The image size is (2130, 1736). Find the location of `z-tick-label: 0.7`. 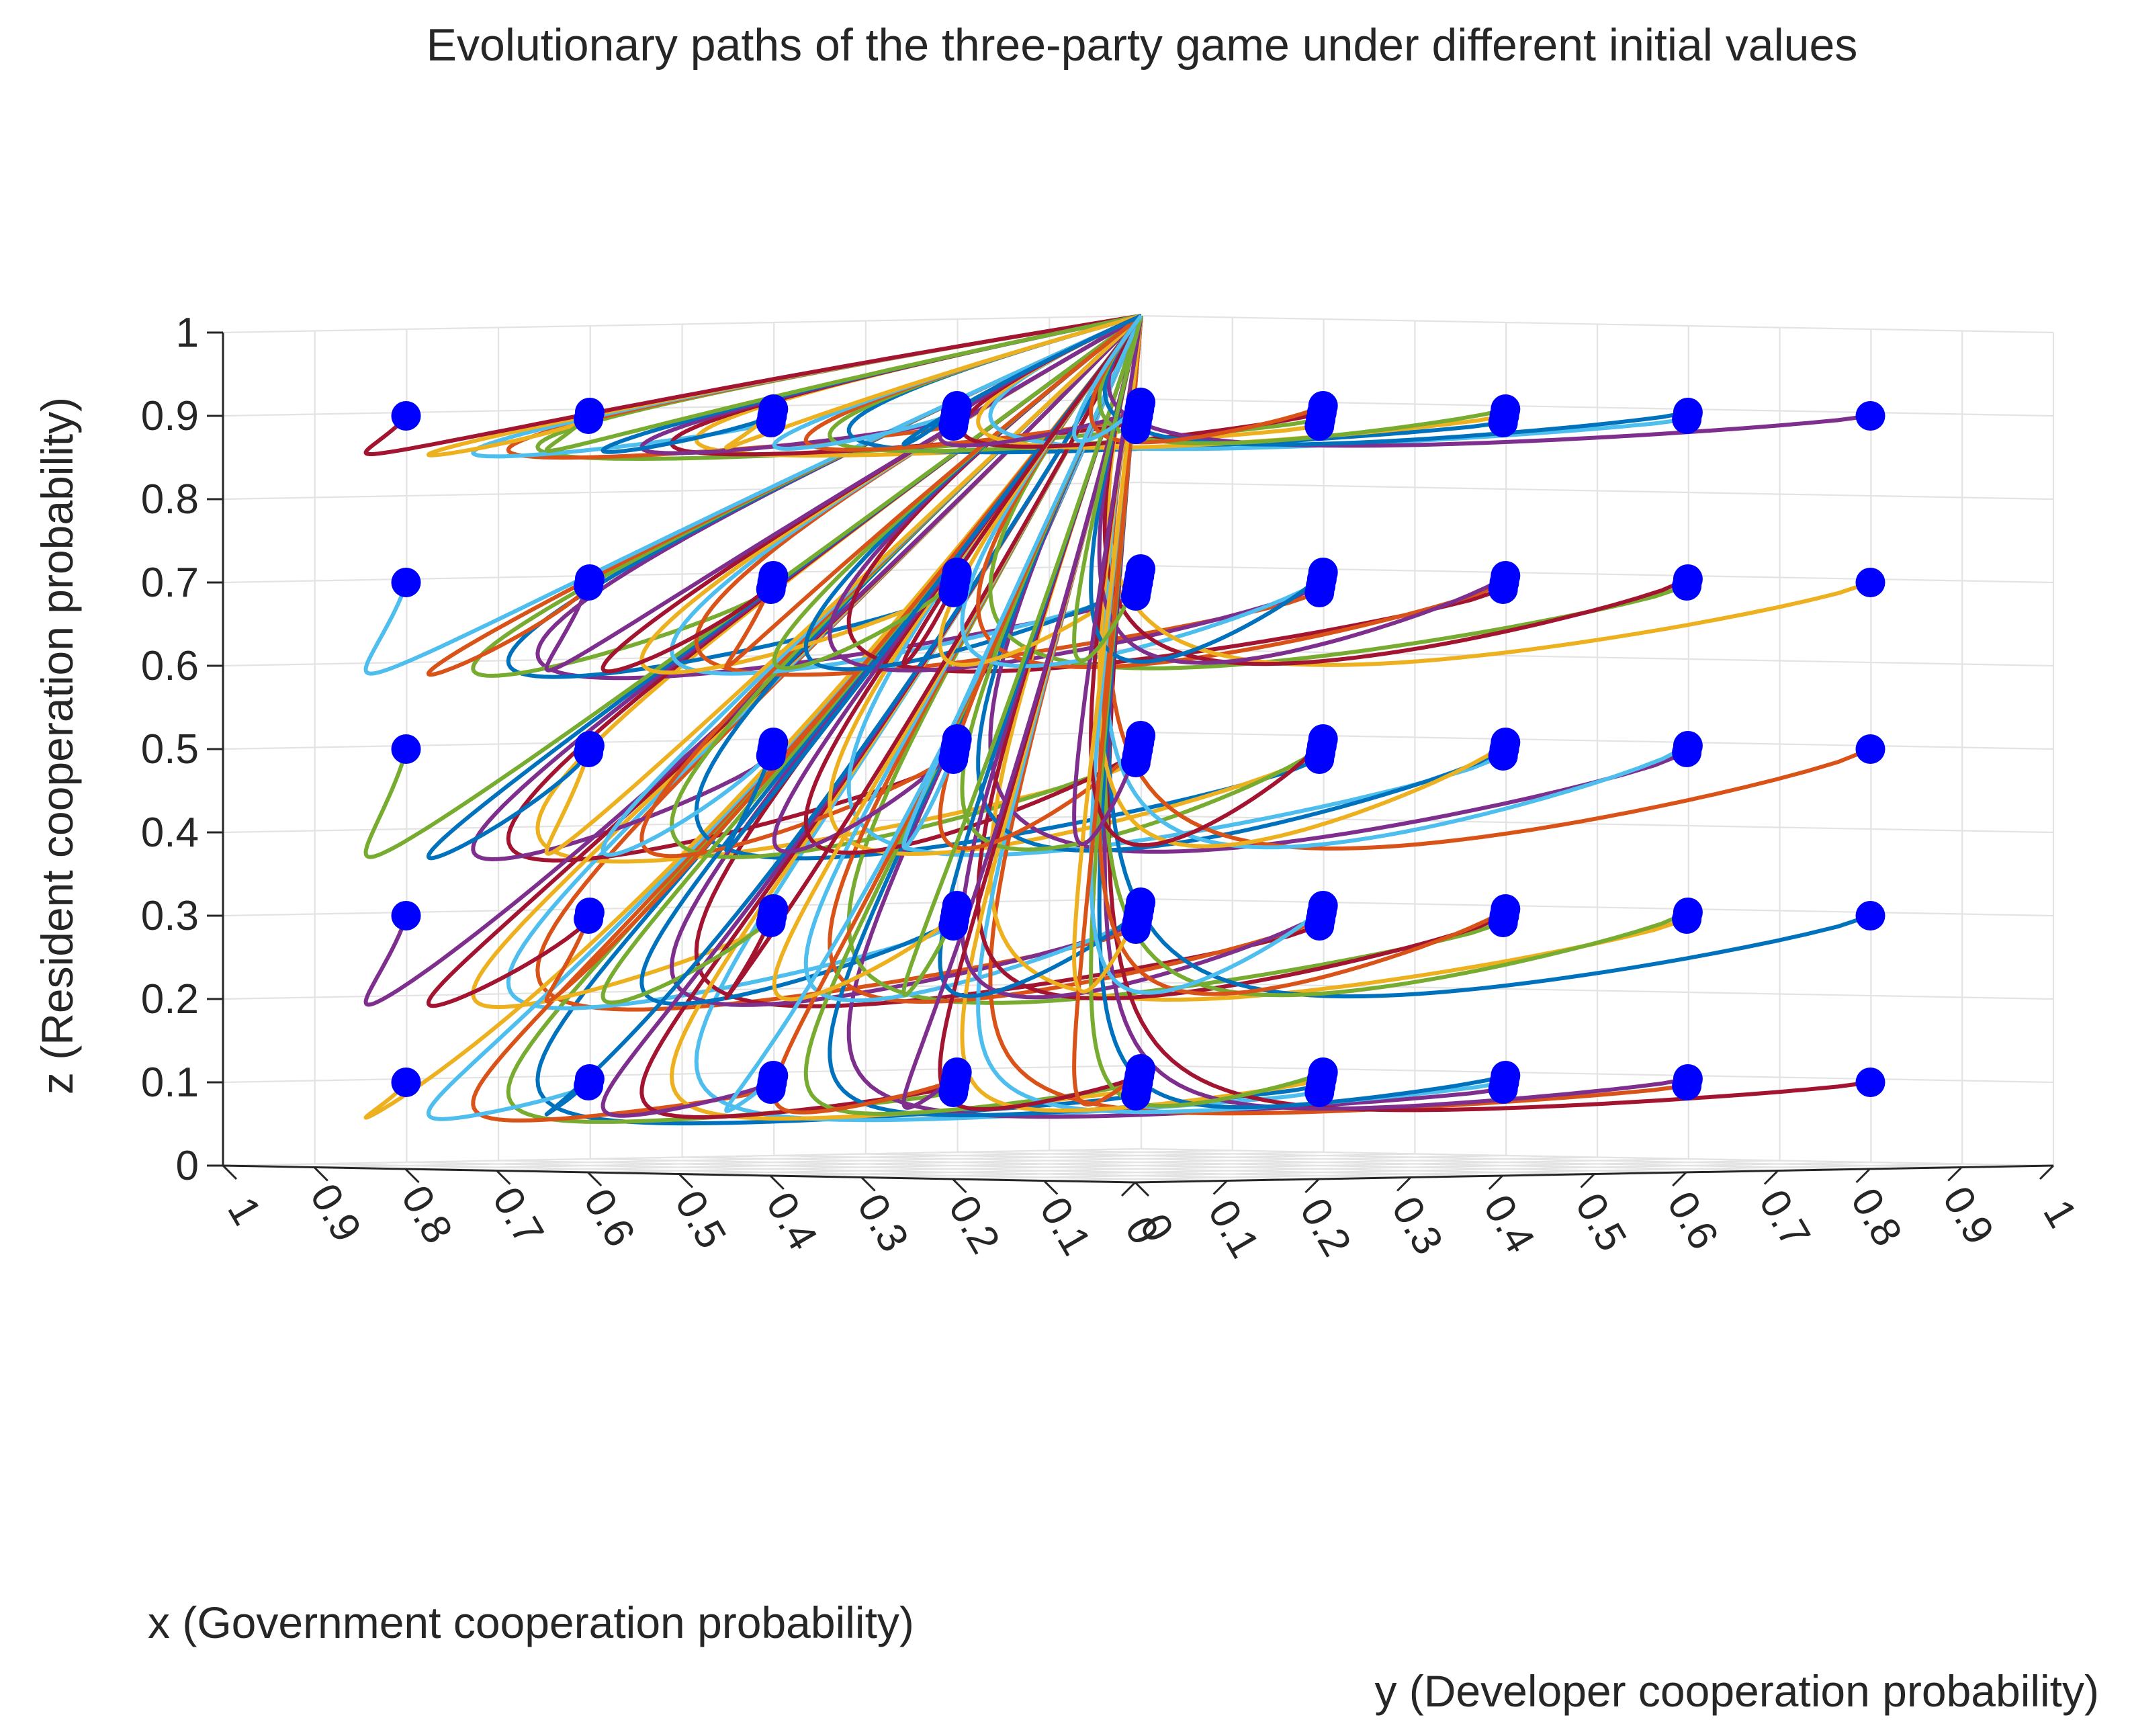

z-tick-label: 0.7 is located at coordinates (170, 583).